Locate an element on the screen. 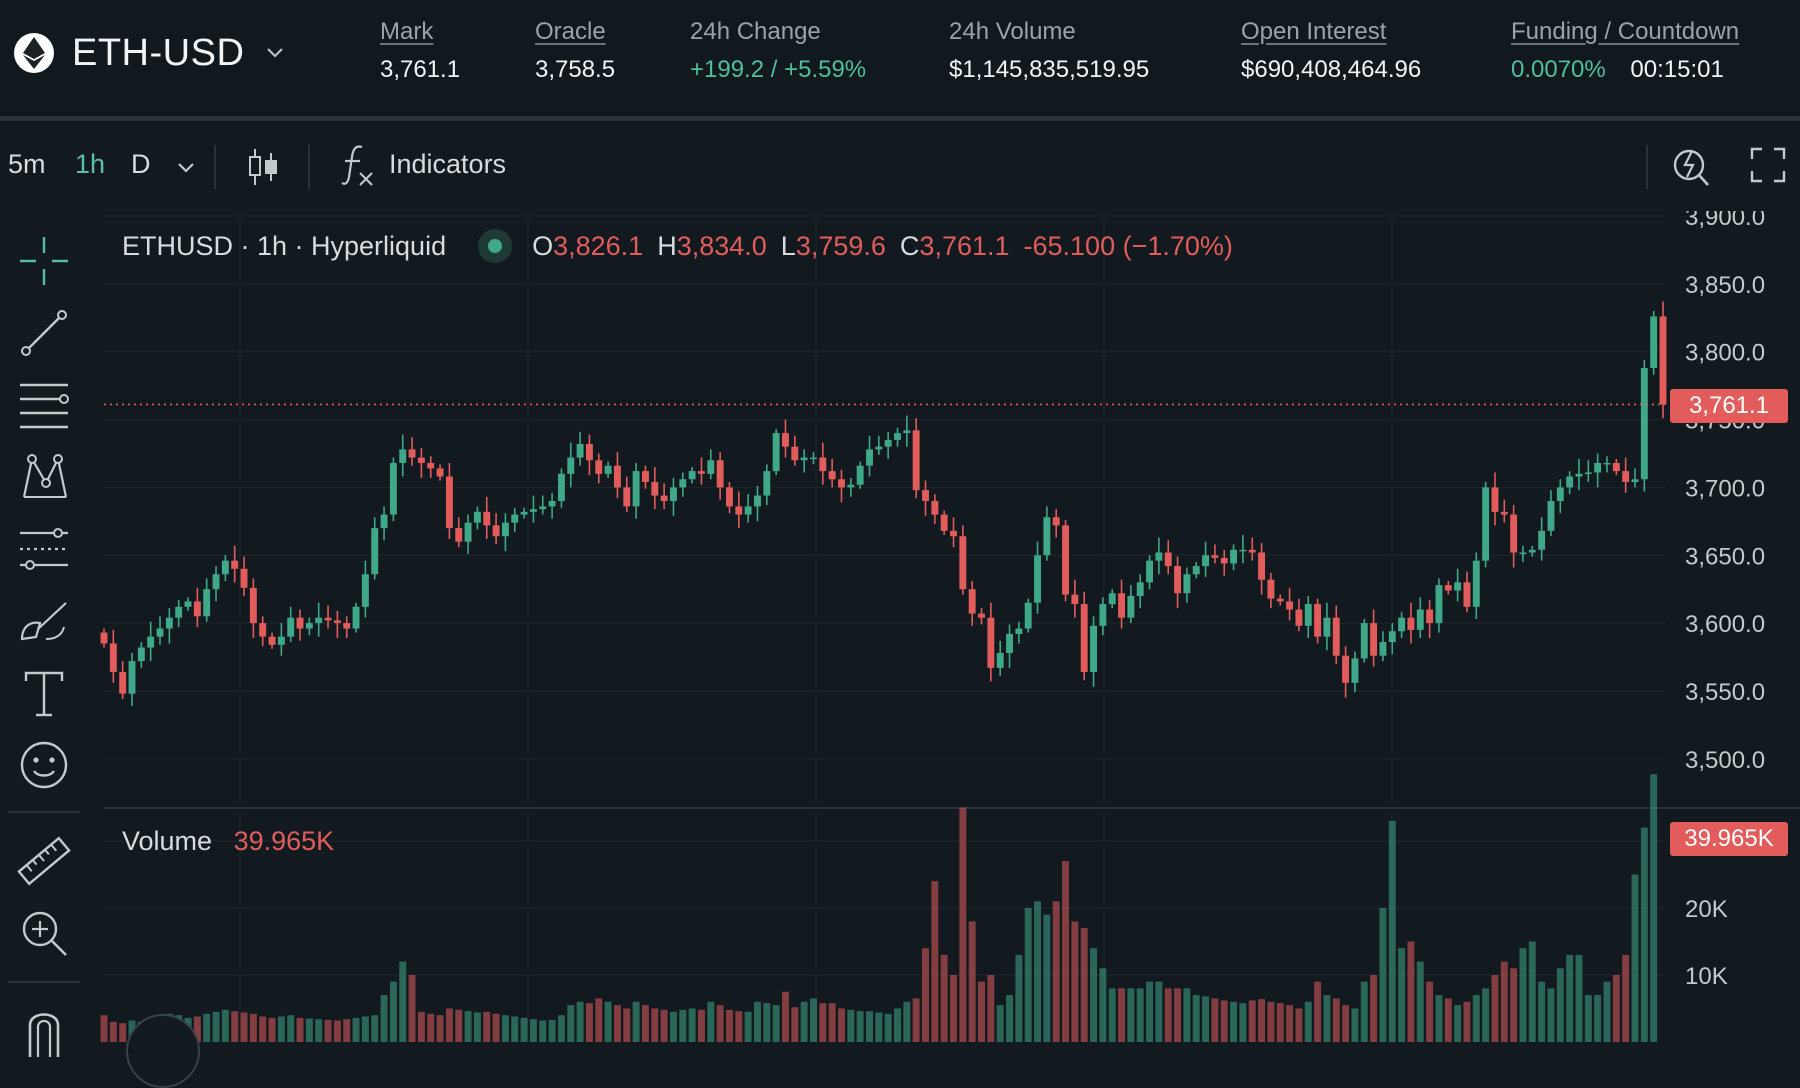  volume-label: Volume is located at coordinates (167, 841).